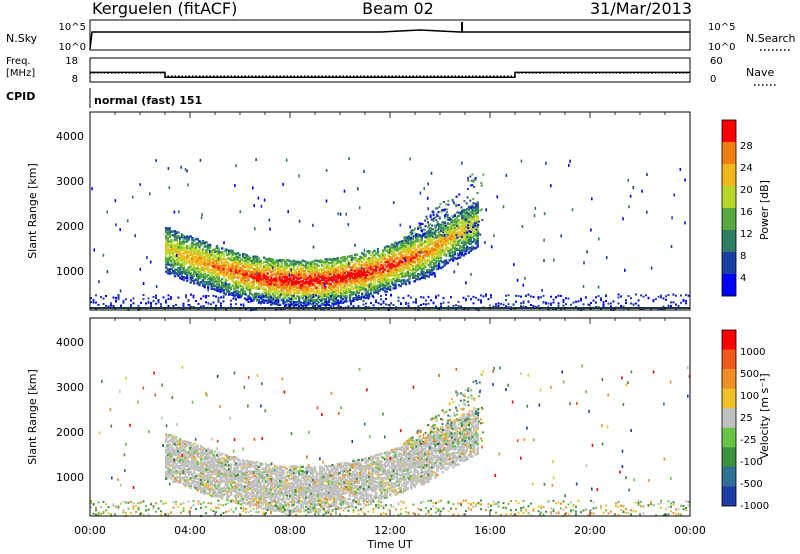  I want to click on power-colorbar-label: Power [dB], so click(764, 210).